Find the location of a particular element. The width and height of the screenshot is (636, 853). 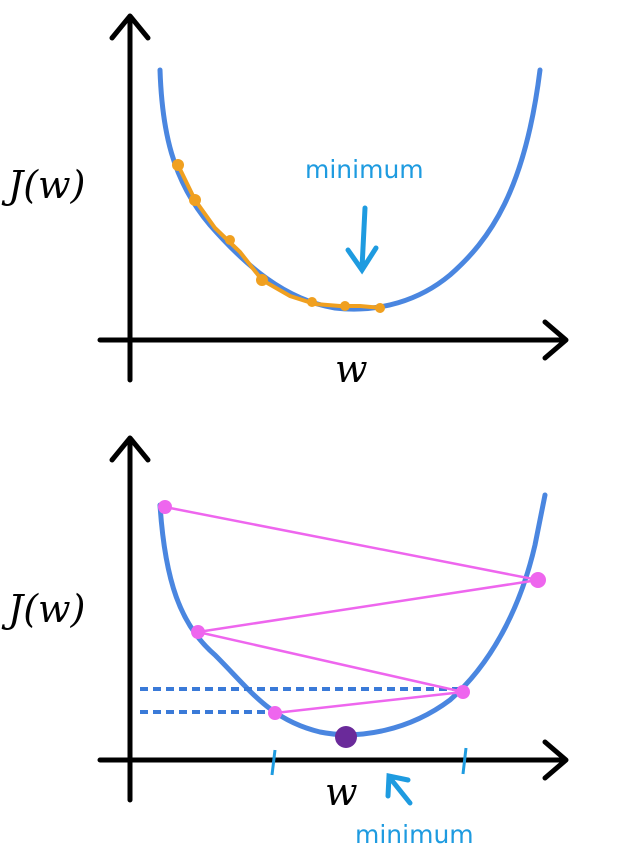

step-points is located at coordinates (278, 236).